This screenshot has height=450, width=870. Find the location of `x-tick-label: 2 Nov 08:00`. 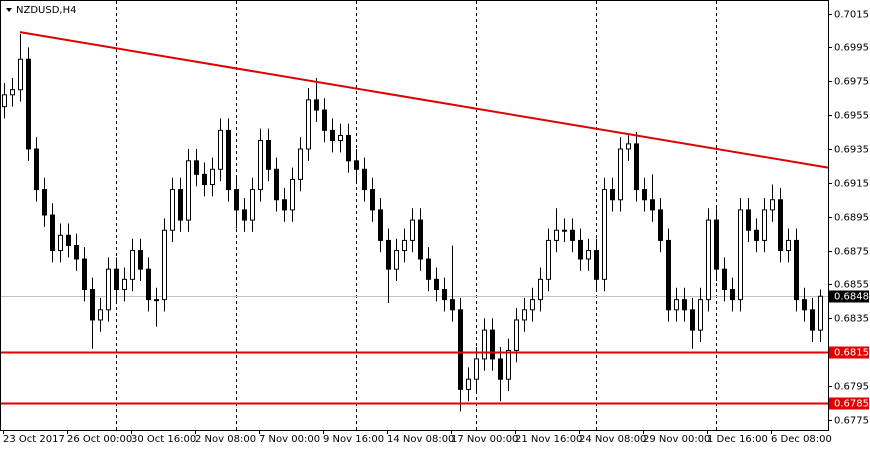

x-tick-label: 2 Nov 08:00 is located at coordinates (225, 439).